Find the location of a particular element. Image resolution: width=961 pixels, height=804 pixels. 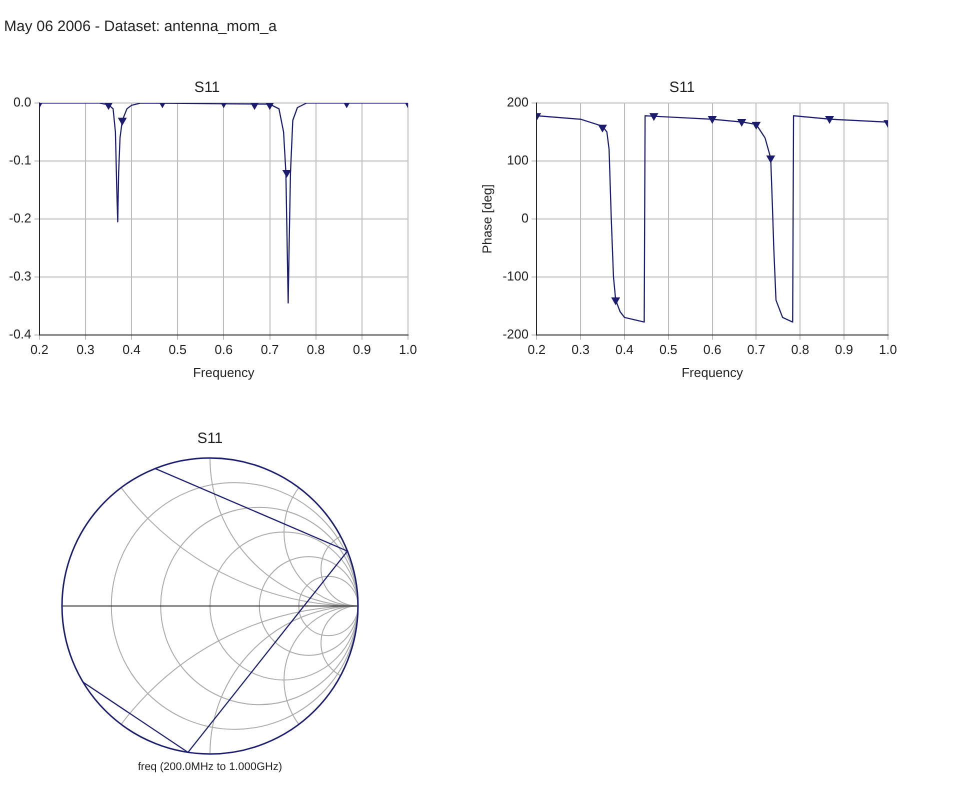

y-tick-label: -0.2 is located at coordinates (20, 218).